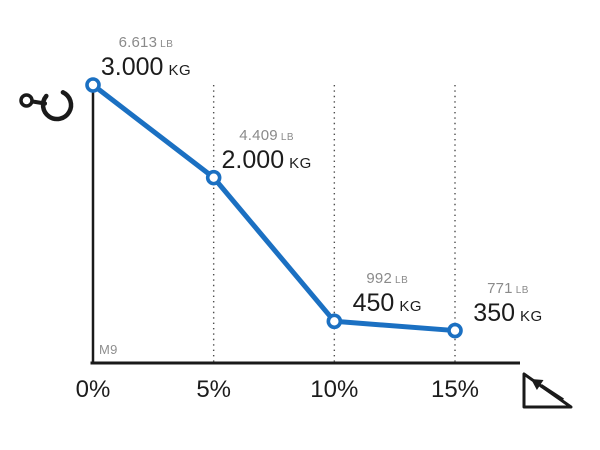  What do you see at coordinates (266, 159) in the screenshot?
I see `kg-value: 2.000 KG` at bounding box center [266, 159].